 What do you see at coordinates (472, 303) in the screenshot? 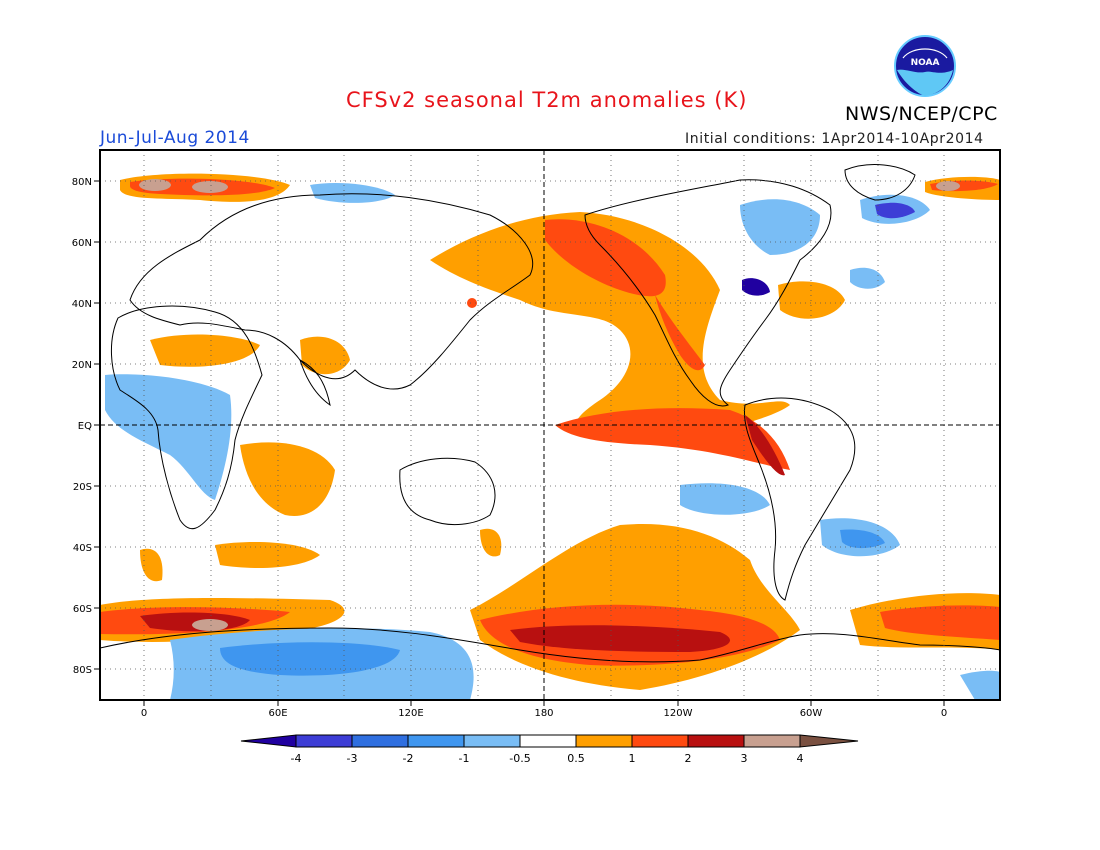
I see `warm-anomaly-japan-spot` at bounding box center [472, 303].